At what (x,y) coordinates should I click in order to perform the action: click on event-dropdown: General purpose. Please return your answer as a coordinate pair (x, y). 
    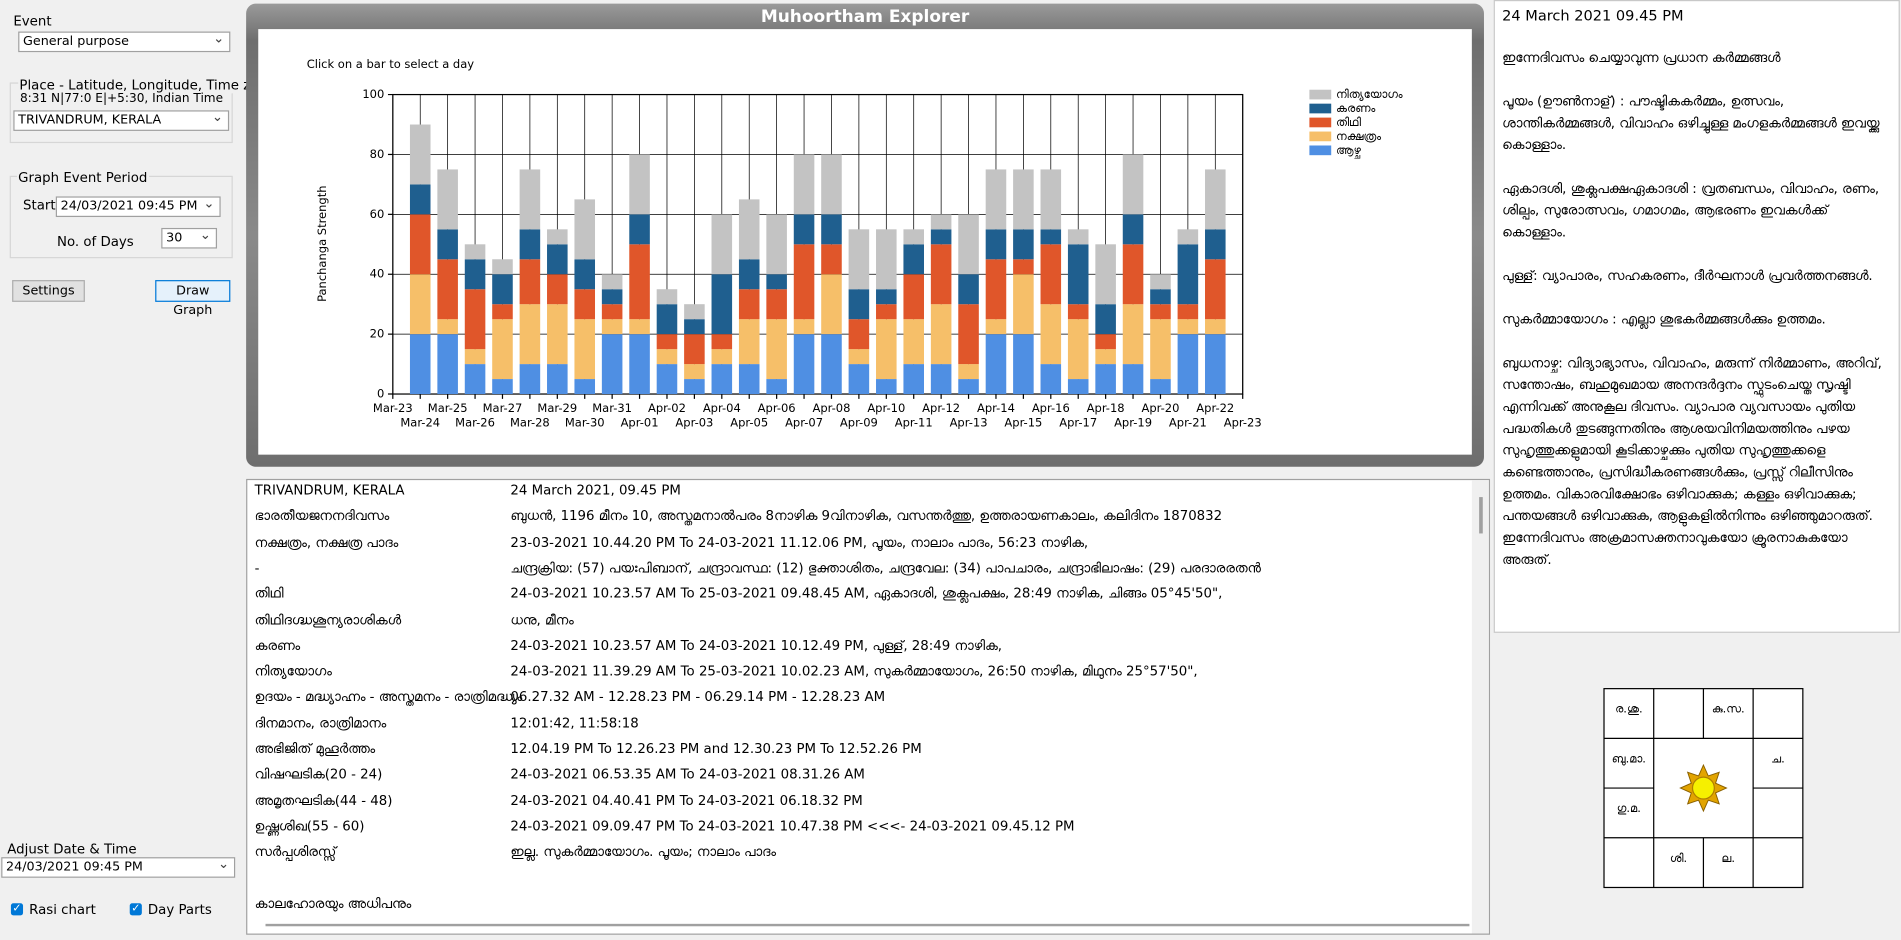
    Looking at the image, I should click on (124, 41).